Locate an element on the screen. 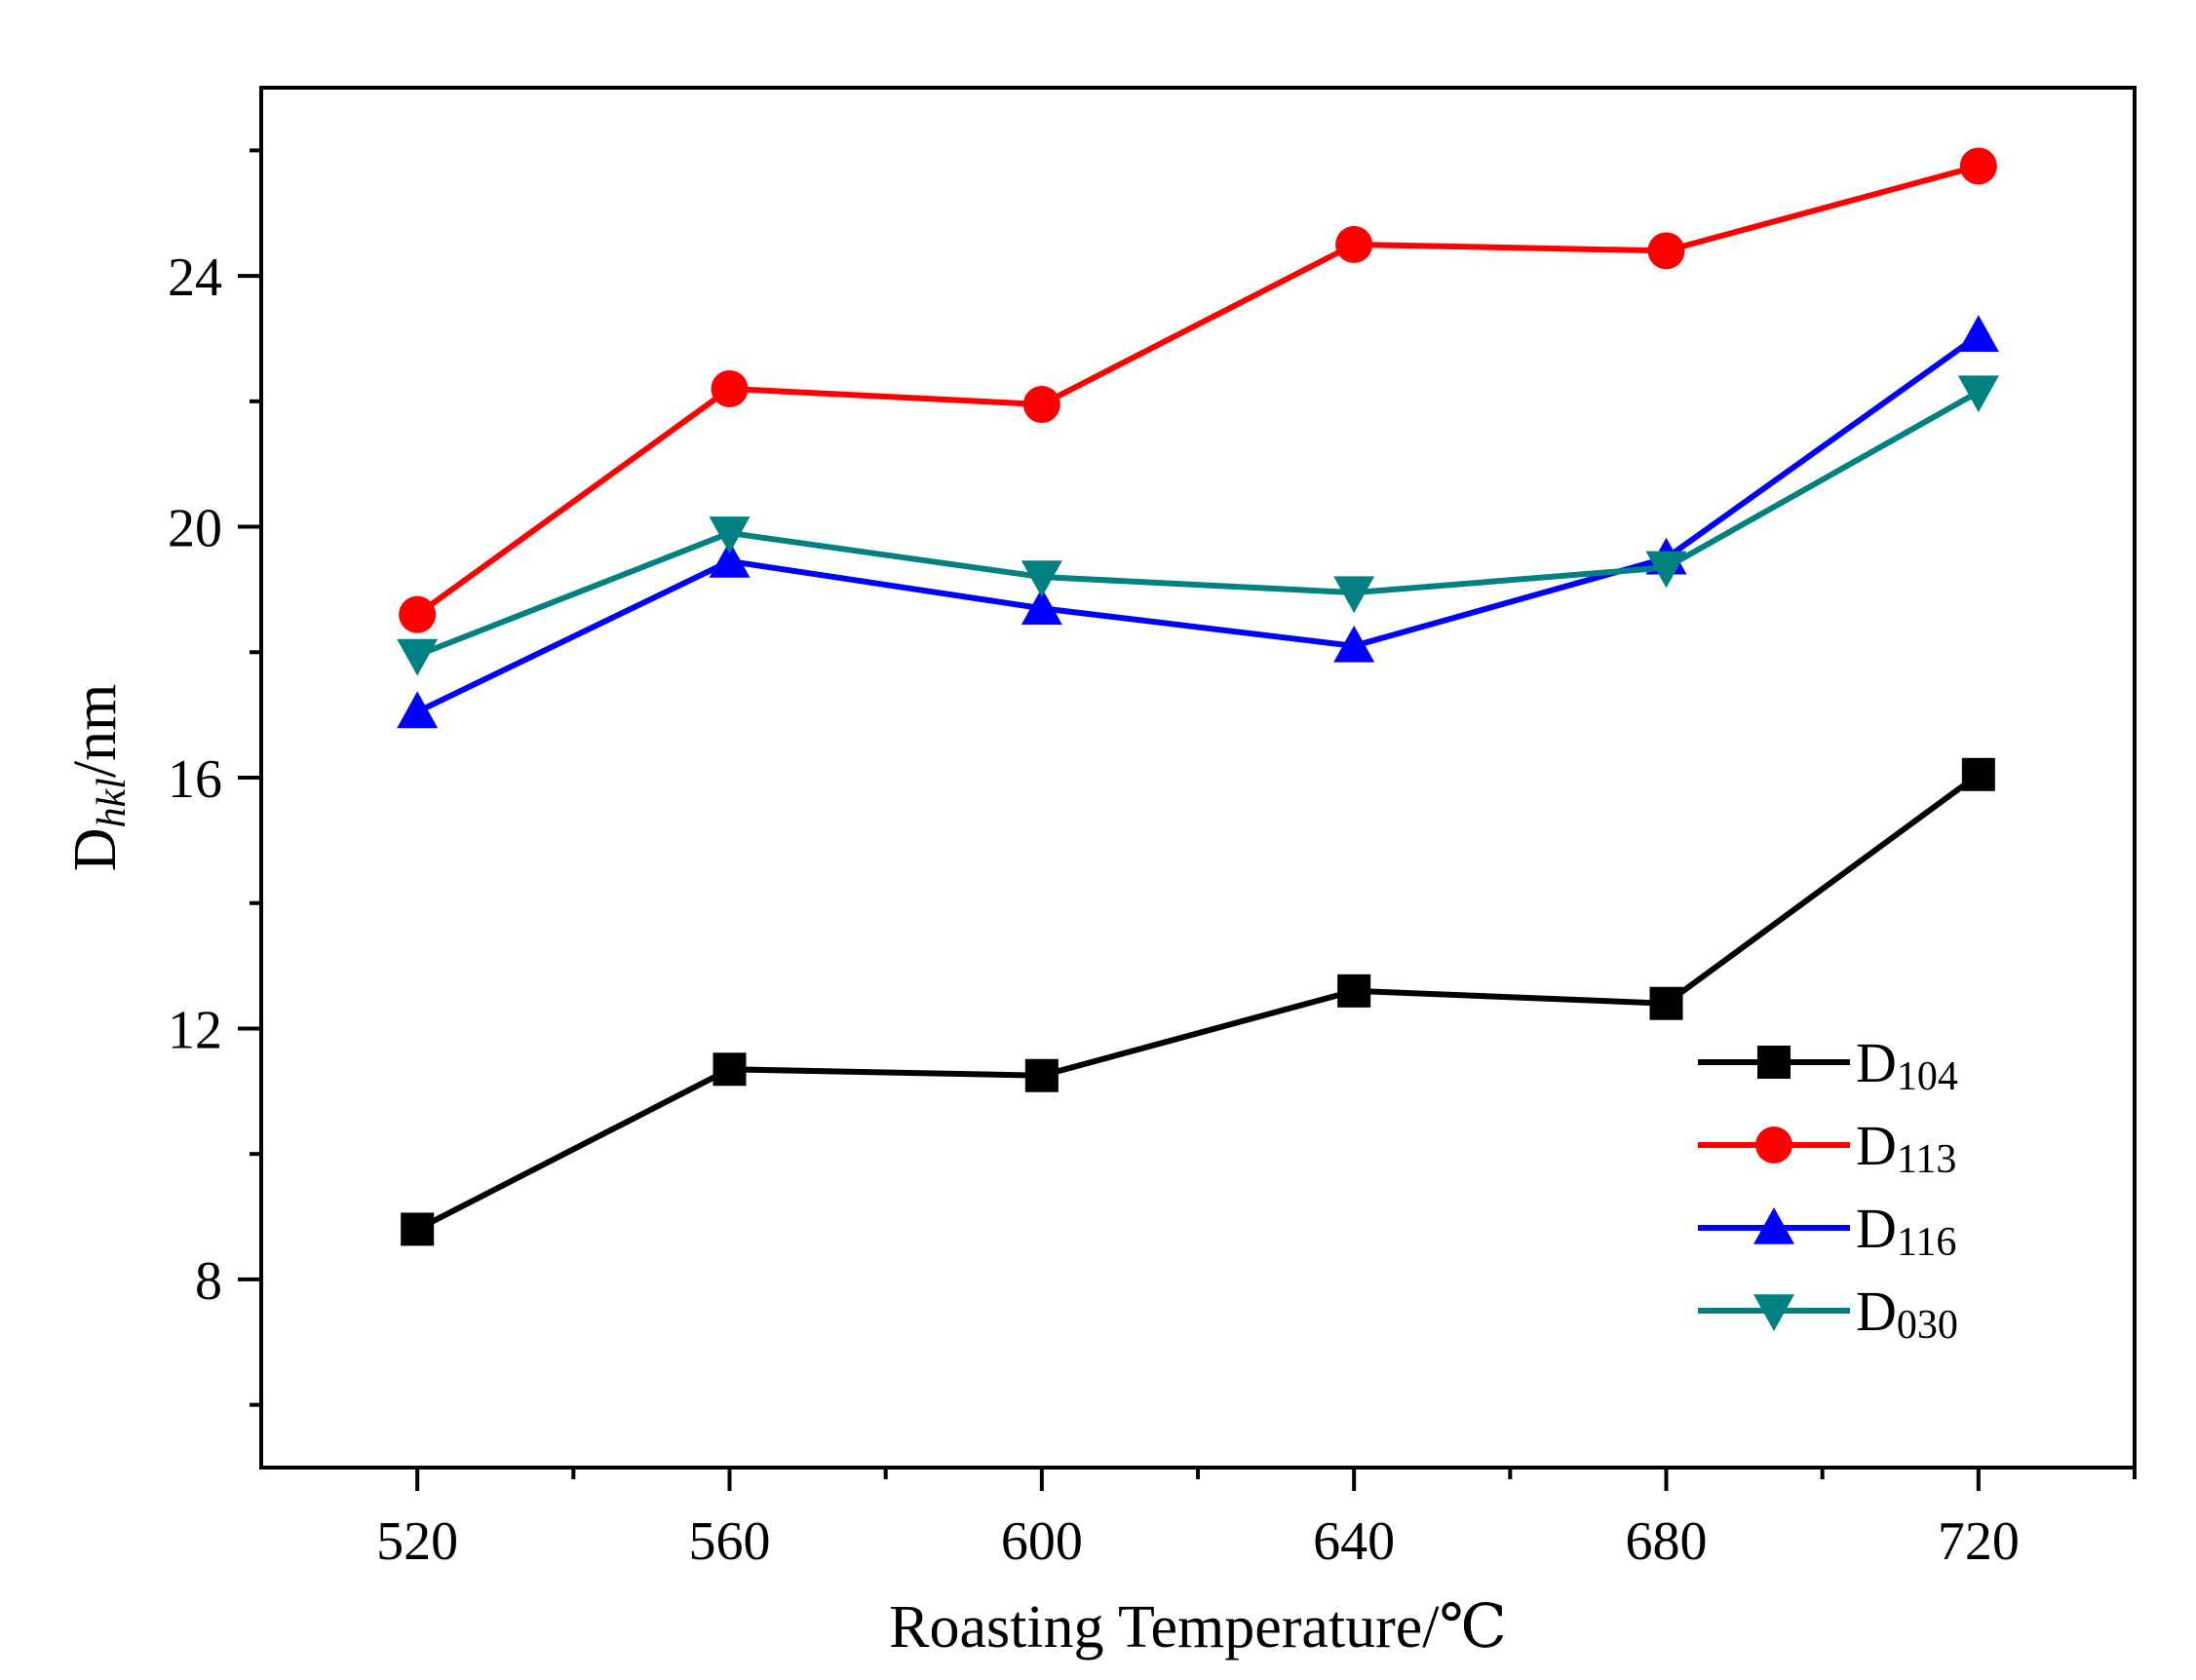  series-D030 is located at coordinates (1198, 525).